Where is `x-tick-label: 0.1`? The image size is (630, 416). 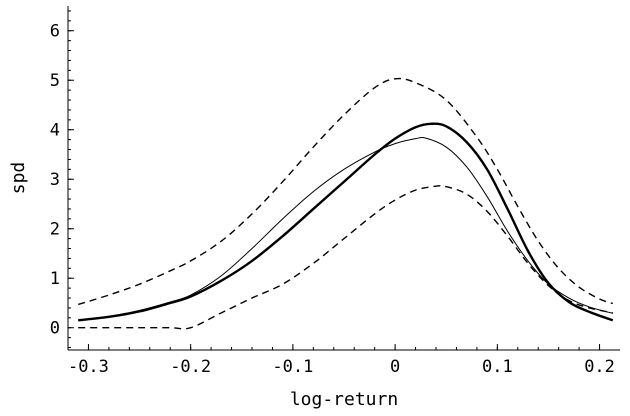
x-tick-label: 0.1 is located at coordinates (497, 367).